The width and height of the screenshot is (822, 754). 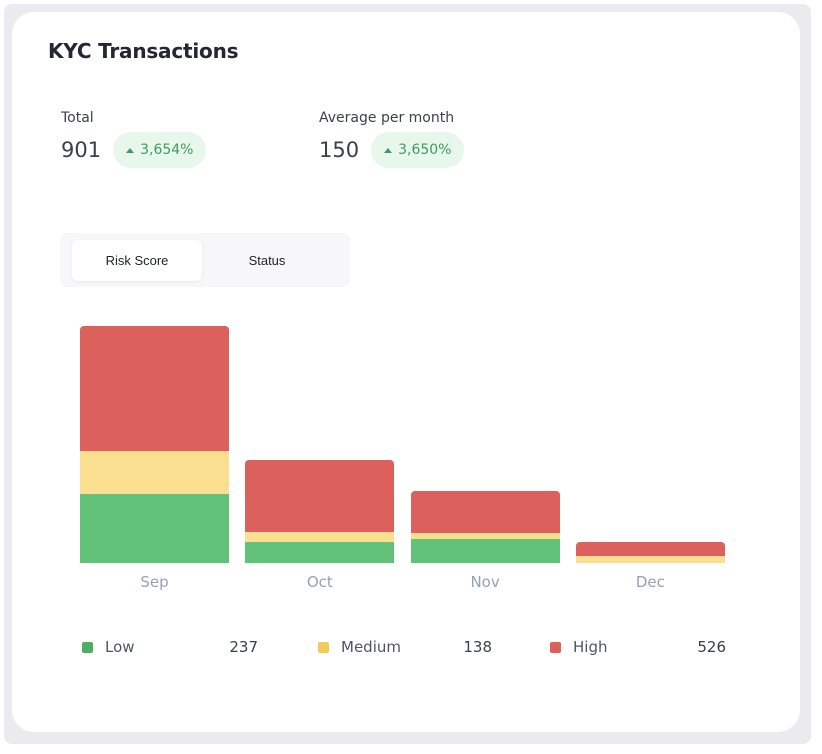 I want to click on chart-legend: Low 237 Medium 138 High 526, so click(x=404, y=648).